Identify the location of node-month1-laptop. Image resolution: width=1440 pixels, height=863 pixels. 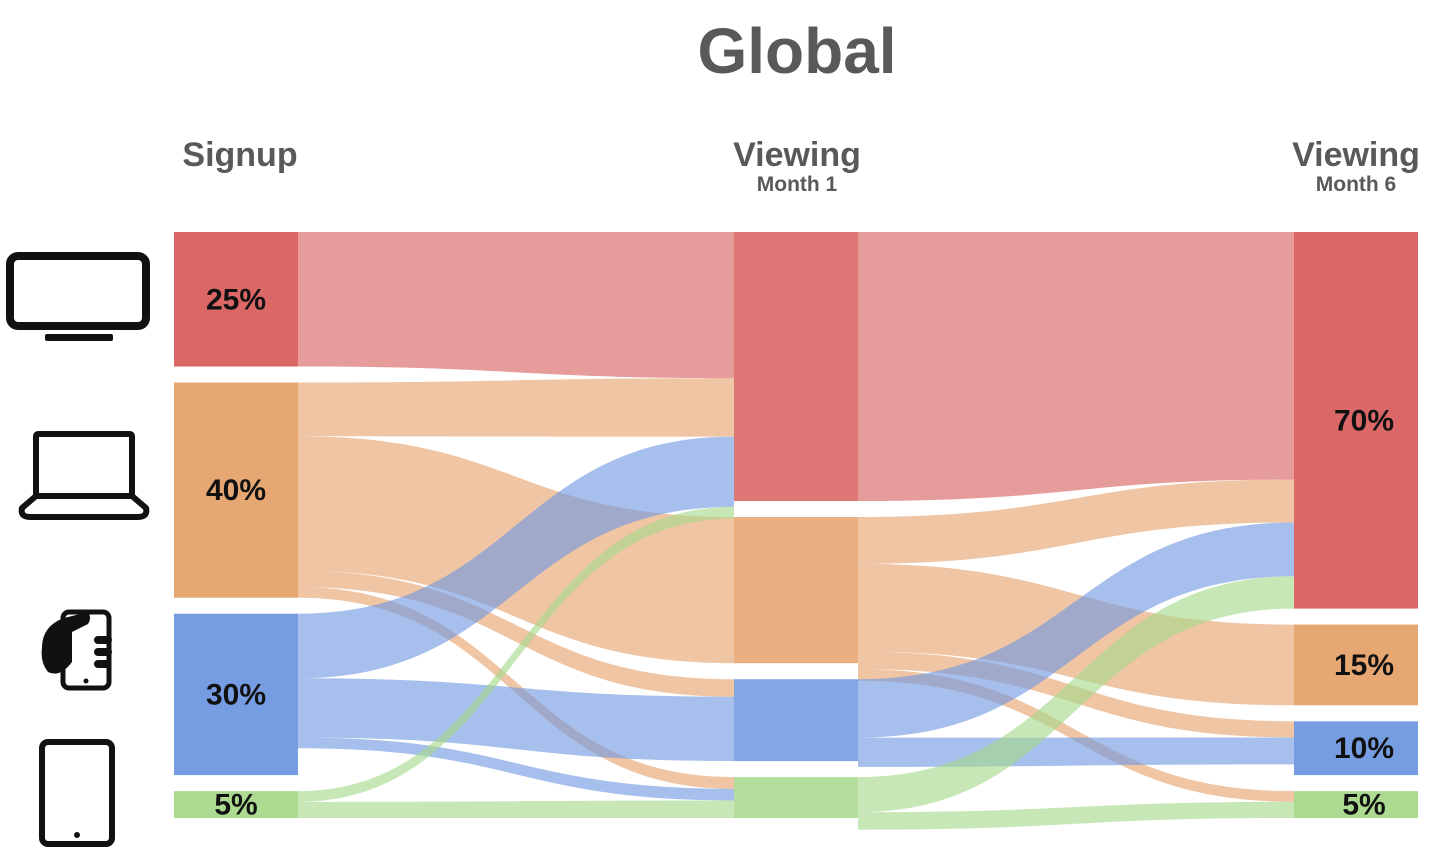
(796, 590).